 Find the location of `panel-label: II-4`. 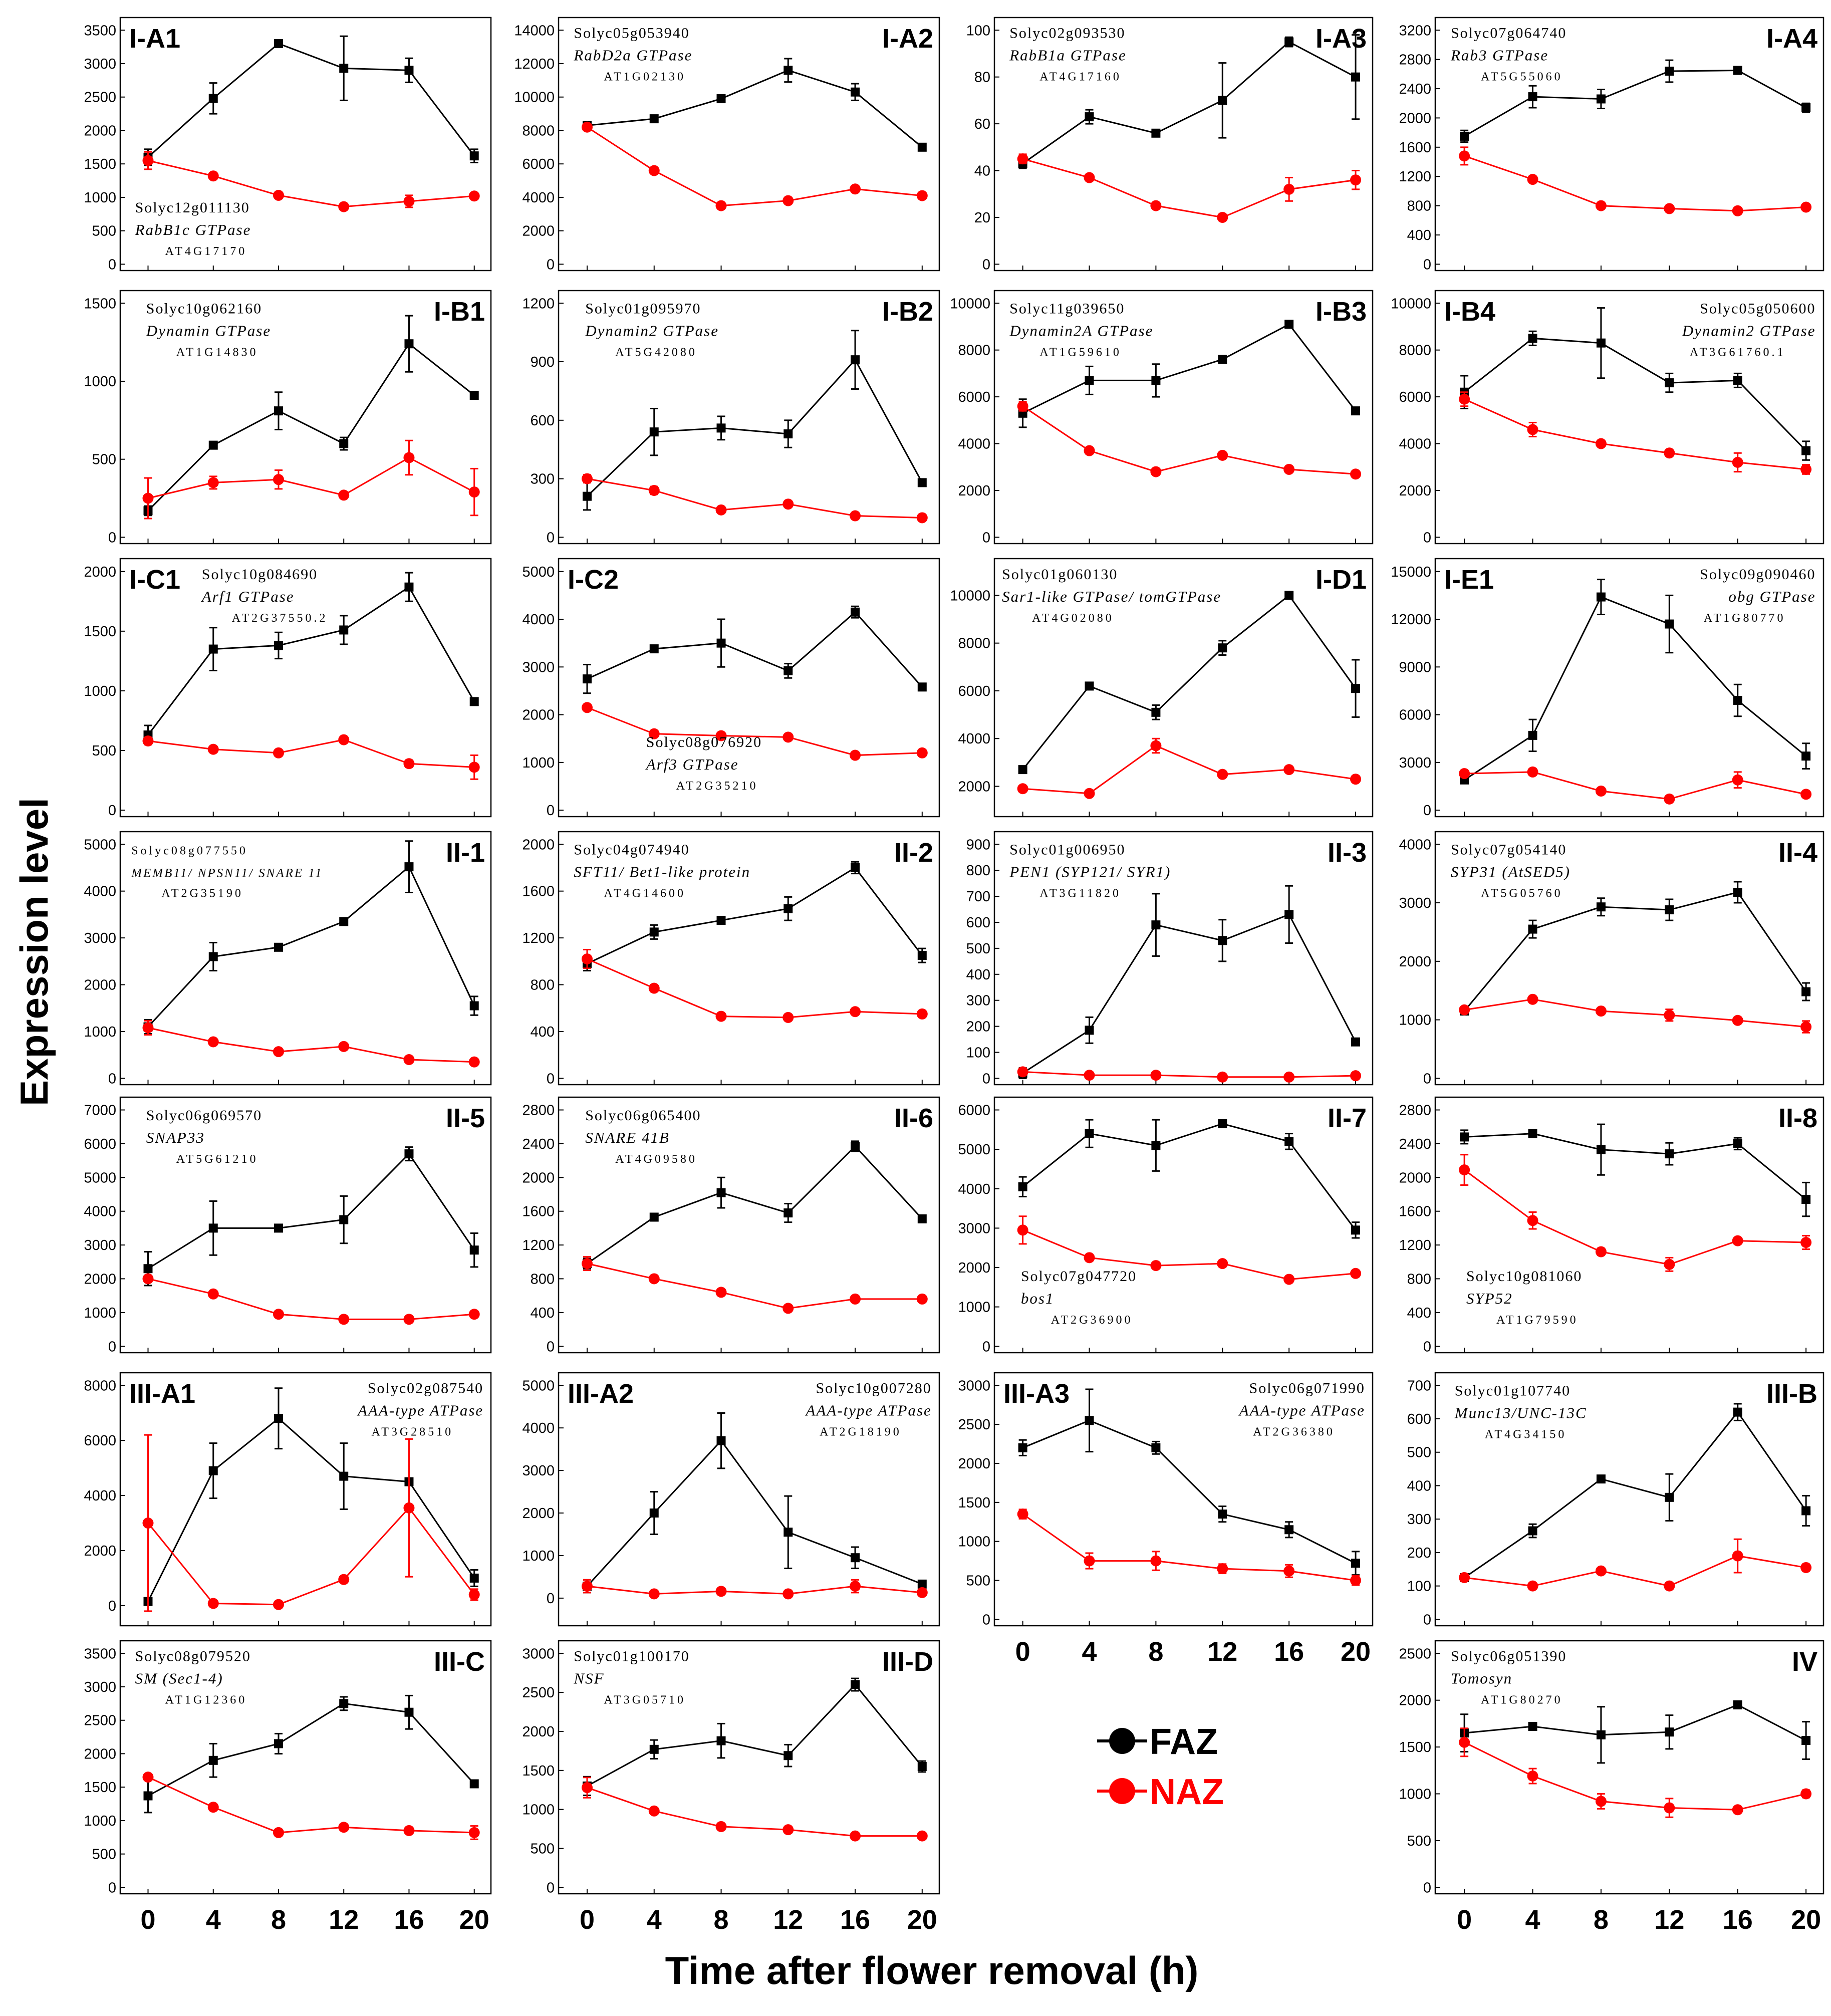

panel-label: II-4 is located at coordinates (1797, 853).